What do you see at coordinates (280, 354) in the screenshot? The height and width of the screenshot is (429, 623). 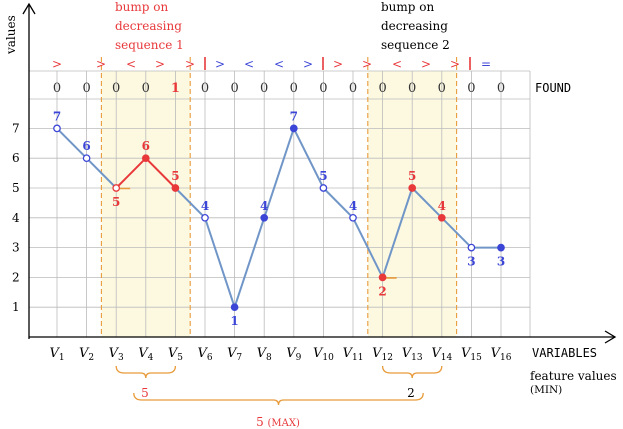 I see `x-tick-labels: V1 V2 V3 V4 V5 V6 V7 V8 V9 V10 V11 V12 V13 V14 V15 V16` at bounding box center [280, 354].